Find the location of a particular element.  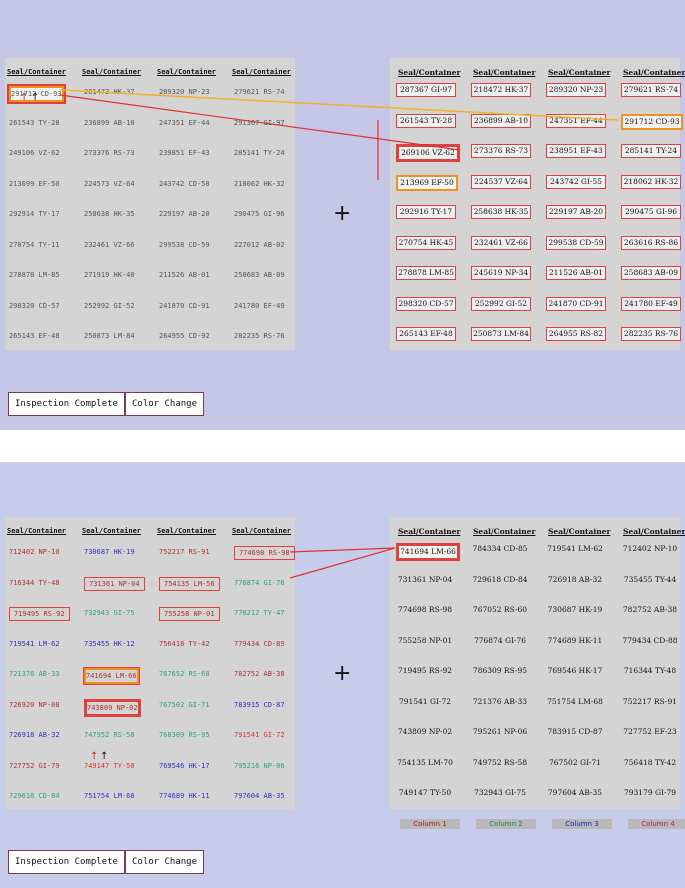

seal-cell: 243742 GI-55 is located at coordinates (576, 181).